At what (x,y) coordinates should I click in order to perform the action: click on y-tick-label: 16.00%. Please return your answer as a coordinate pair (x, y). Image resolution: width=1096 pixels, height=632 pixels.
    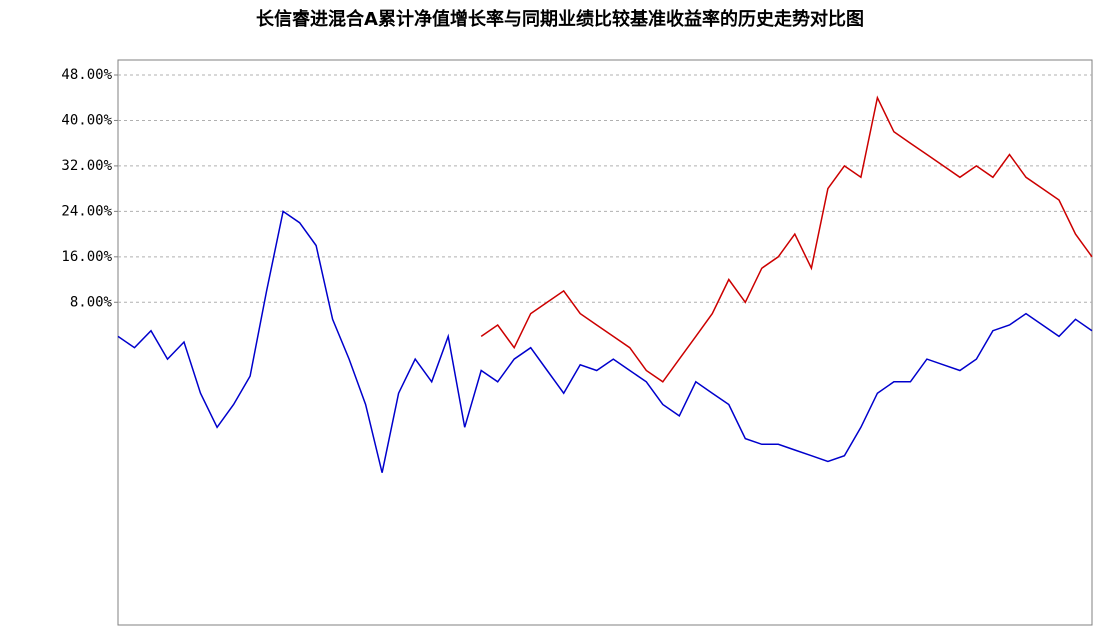
    Looking at the image, I should click on (86, 257).